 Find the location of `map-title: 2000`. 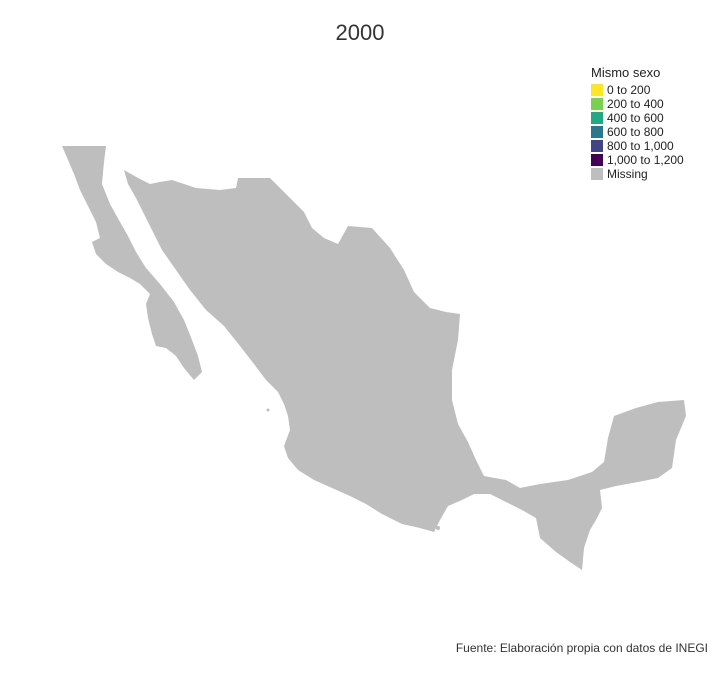

map-title: 2000 is located at coordinates (360, 32).